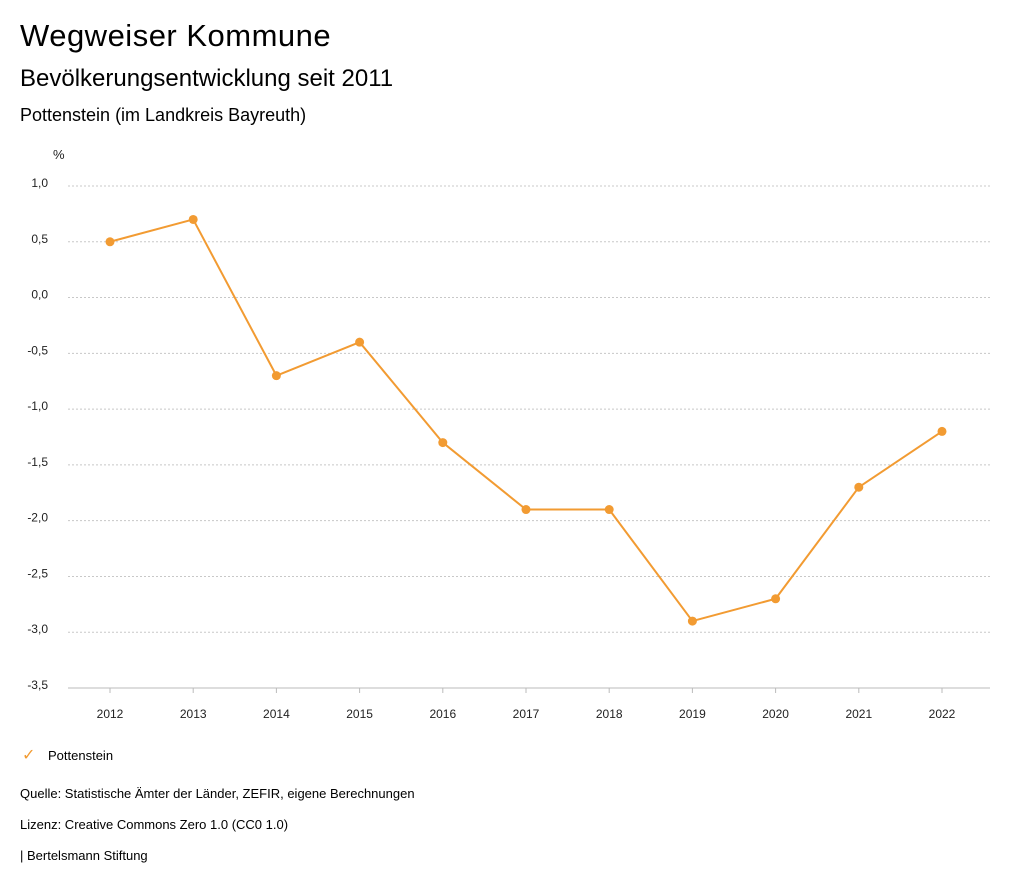  What do you see at coordinates (37, 350) in the screenshot?
I see `y-tick-label: -0,5` at bounding box center [37, 350].